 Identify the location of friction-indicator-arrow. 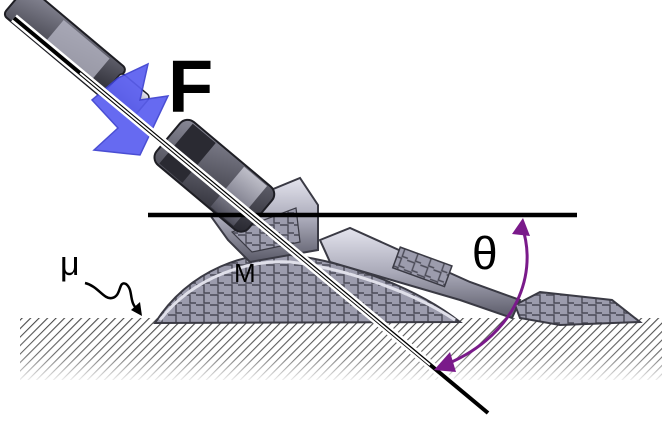
(113, 299).